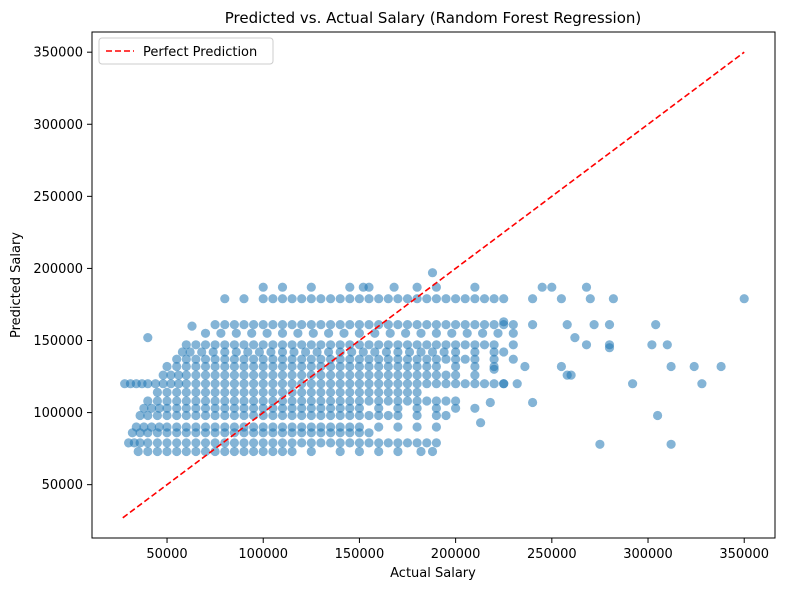 Image resolution: width=790 pixels, height=590 pixels. Describe the element at coordinates (552, 554) in the screenshot. I see `x-tick-label: 250000` at that location.